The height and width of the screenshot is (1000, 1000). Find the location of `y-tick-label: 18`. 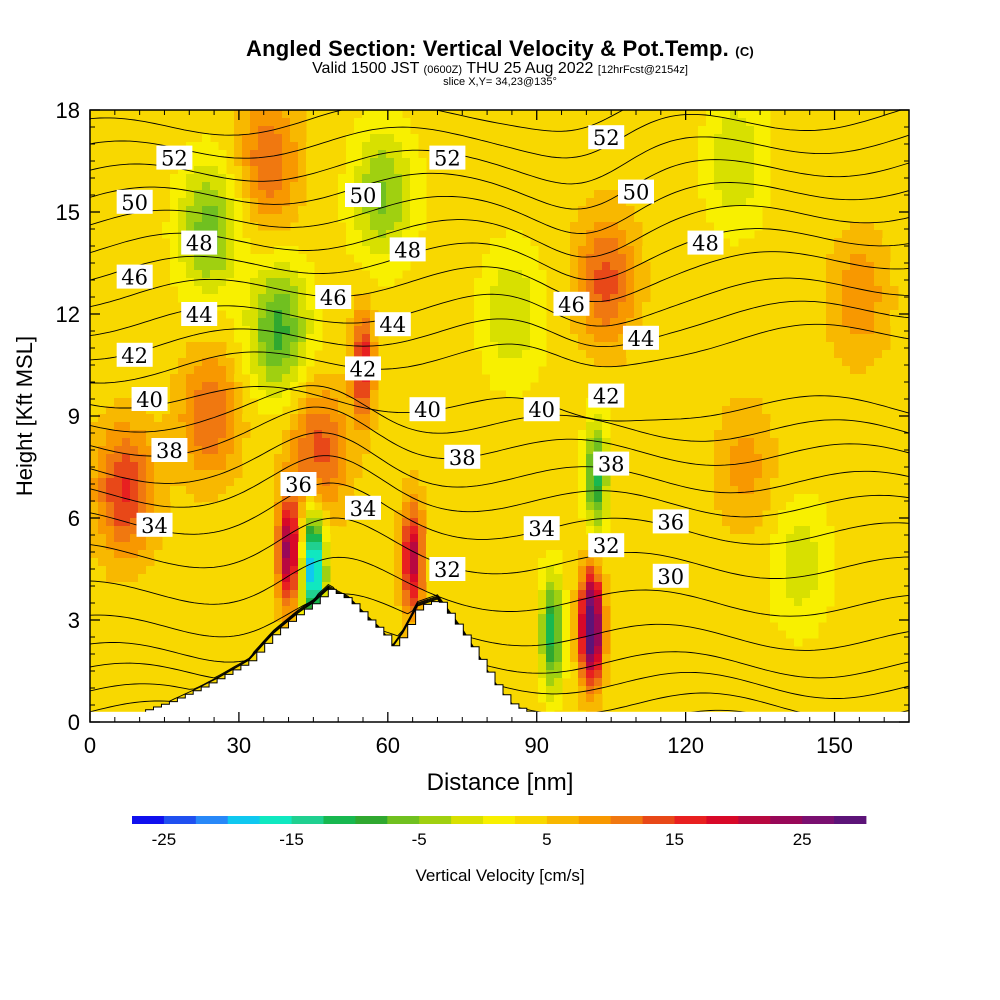

y-tick-label: 18 is located at coordinates (68, 110).